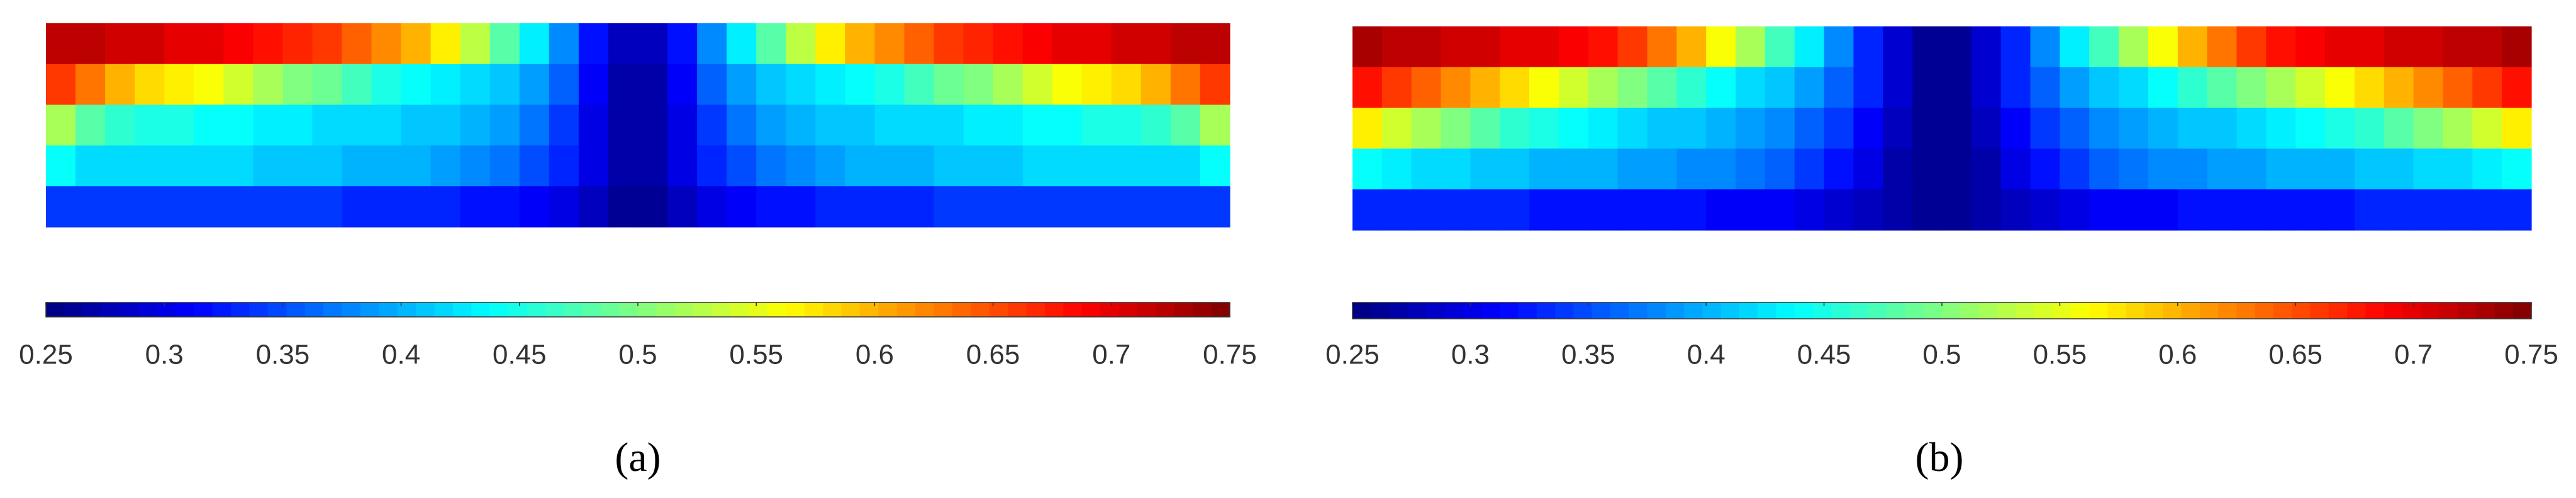  Describe the element at coordinates (46, 355) in the screenshot. I see `colorbar-tick-label: 0.25` at that location.